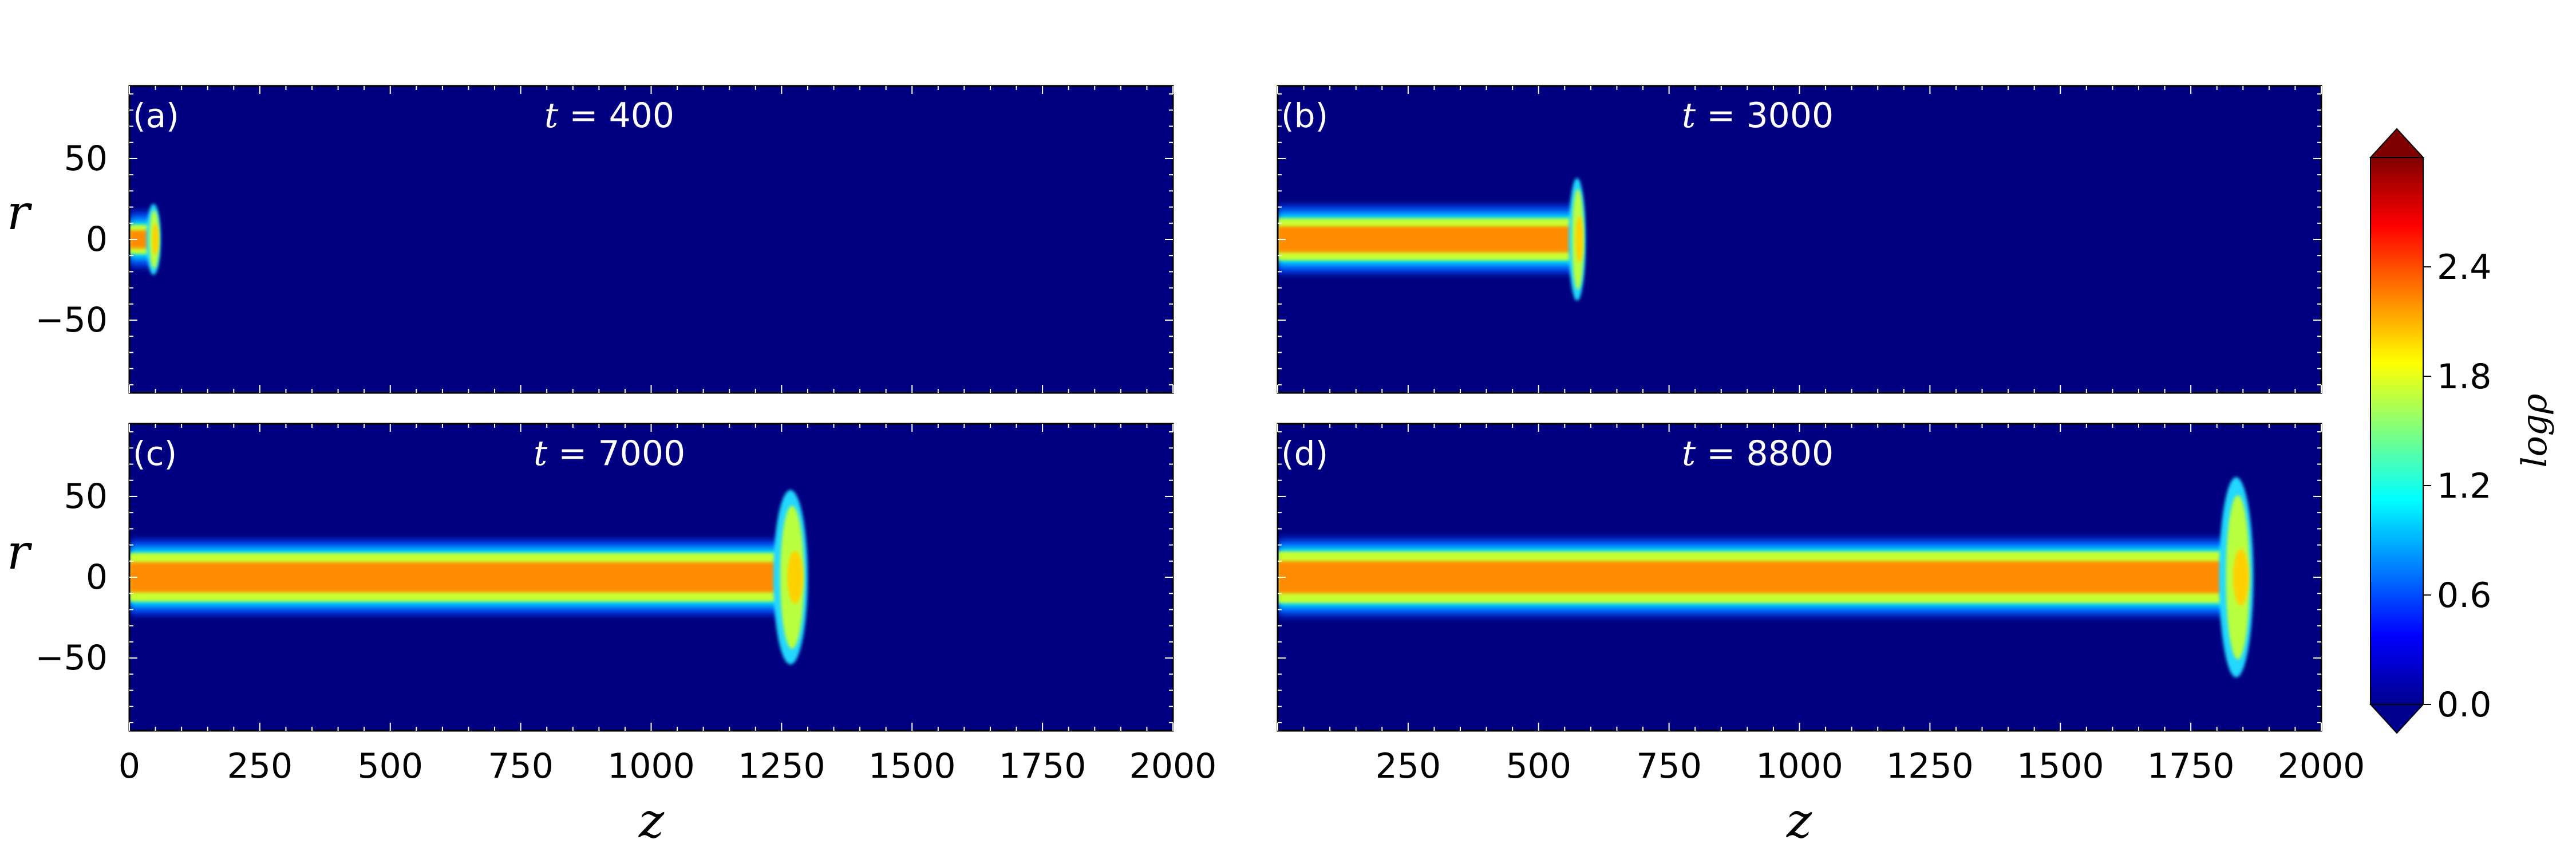  I want to click on panel-time-label: t = 3000, so click(1758, 116).